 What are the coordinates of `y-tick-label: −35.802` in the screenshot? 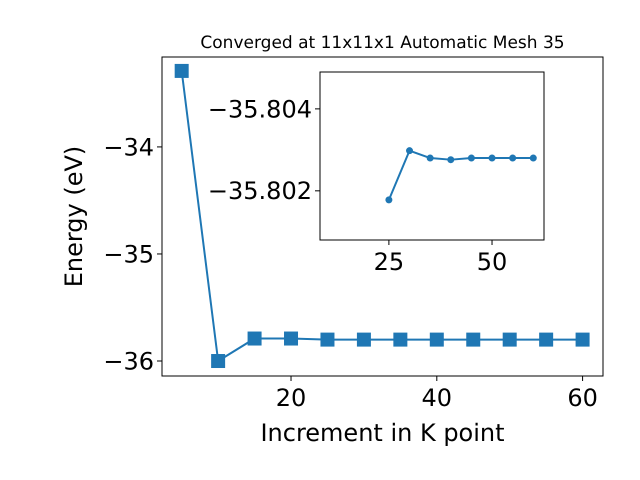 It's located at (260, 191).